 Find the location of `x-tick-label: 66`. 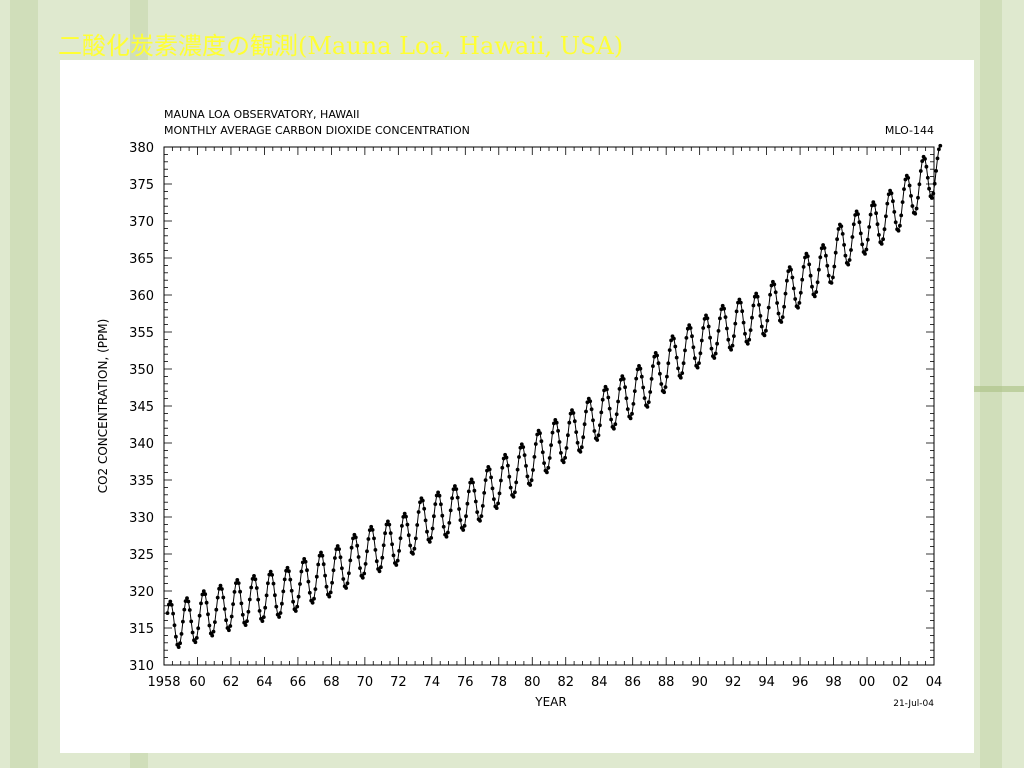

x-tick-label: 66 is located at coordinates (298, 682).